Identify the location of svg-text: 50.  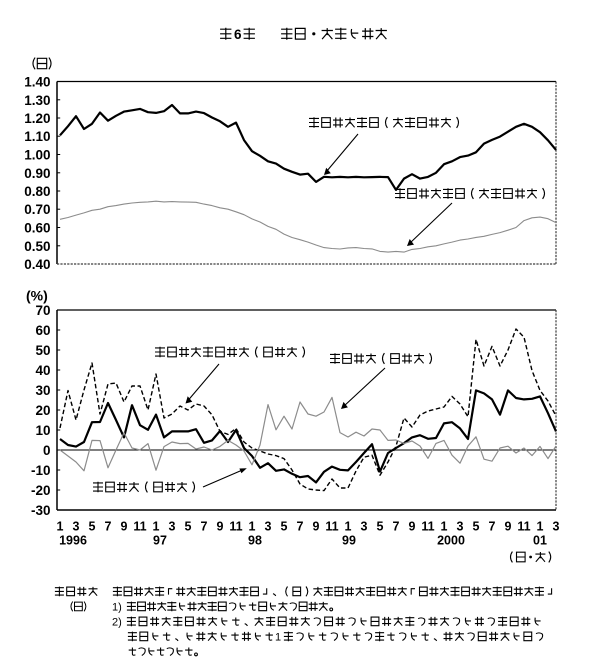
(42, 350).